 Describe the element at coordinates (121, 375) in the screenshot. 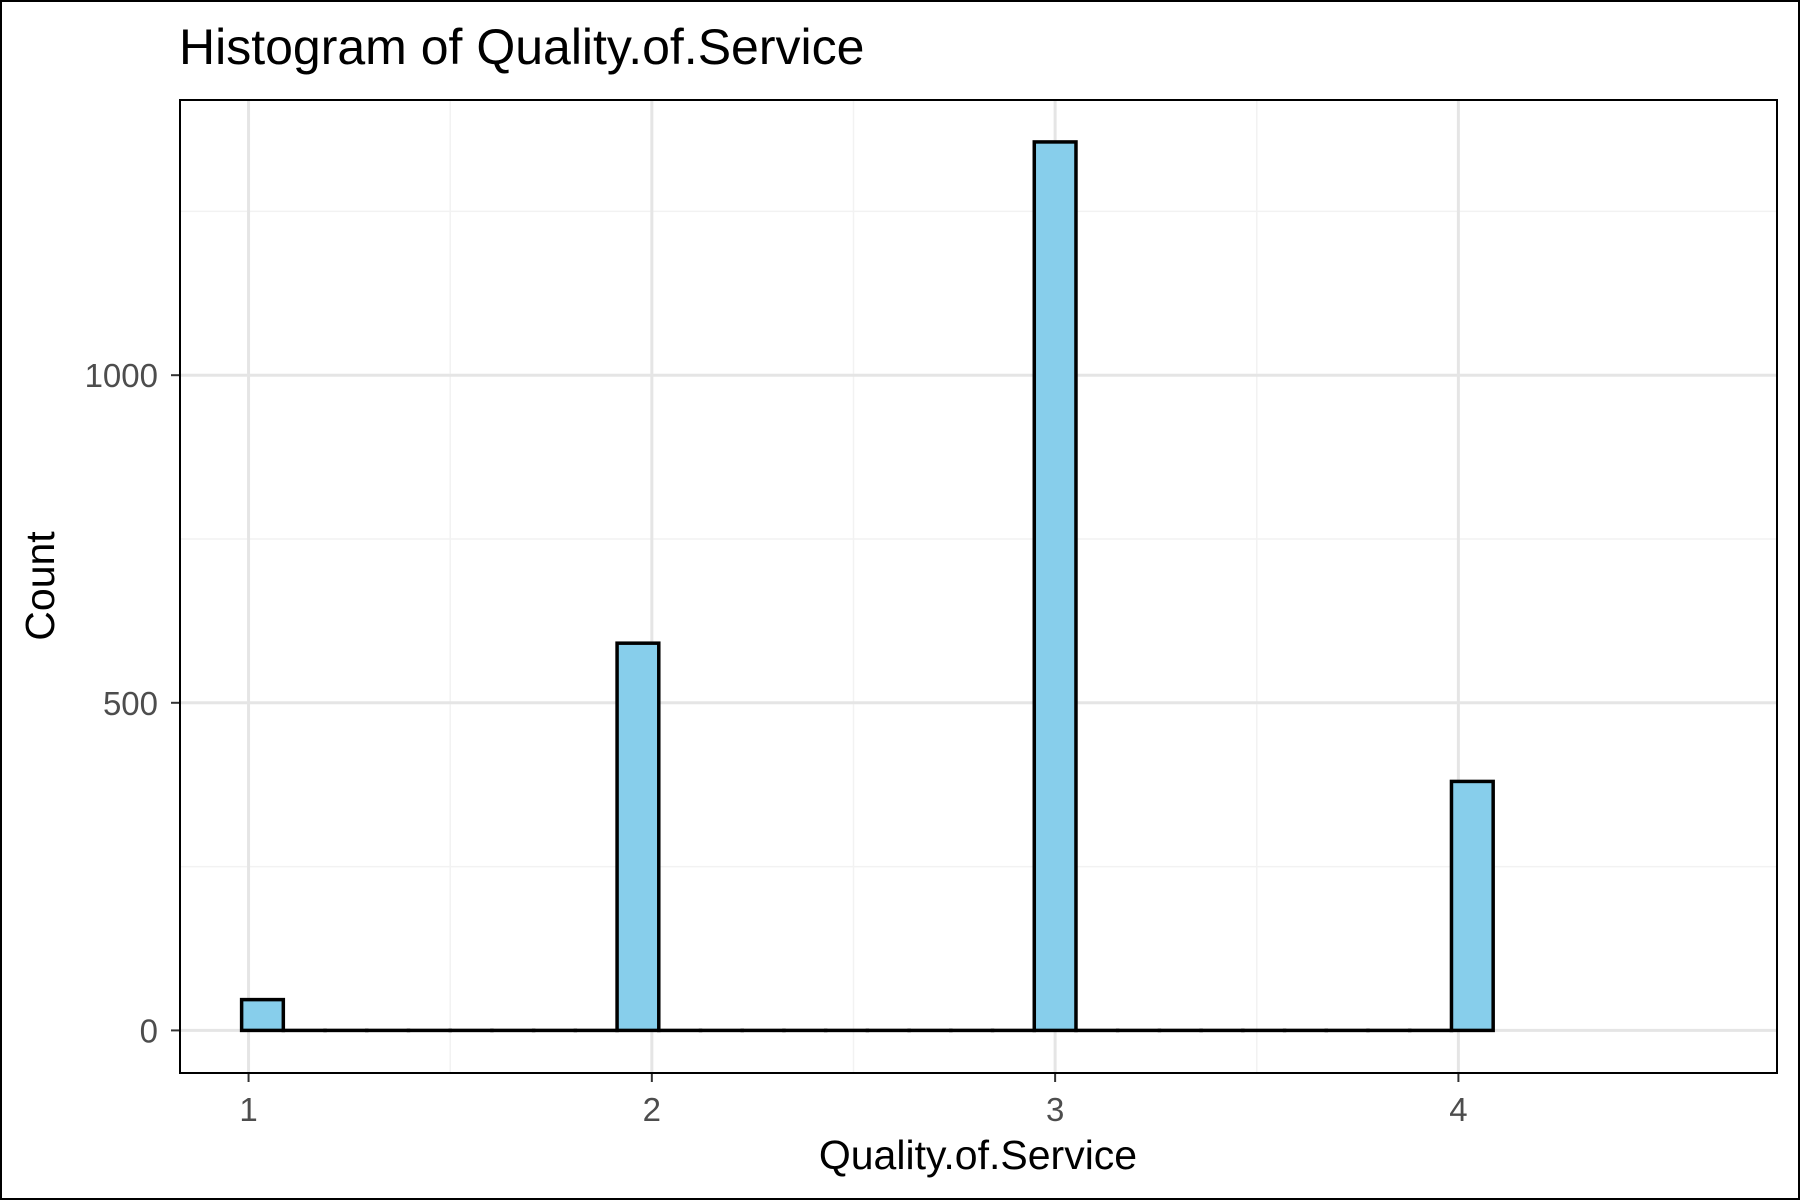

I see `y-tick-label: 1000` at that location.